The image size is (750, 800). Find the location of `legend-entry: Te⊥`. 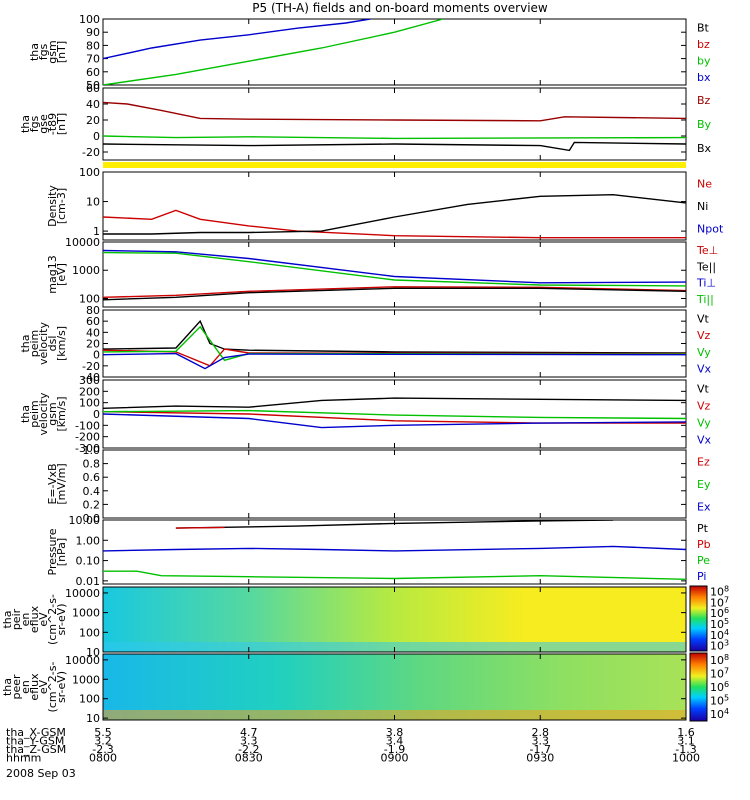

legend-entry: Te⊥ is located at coordinates (707, 250).